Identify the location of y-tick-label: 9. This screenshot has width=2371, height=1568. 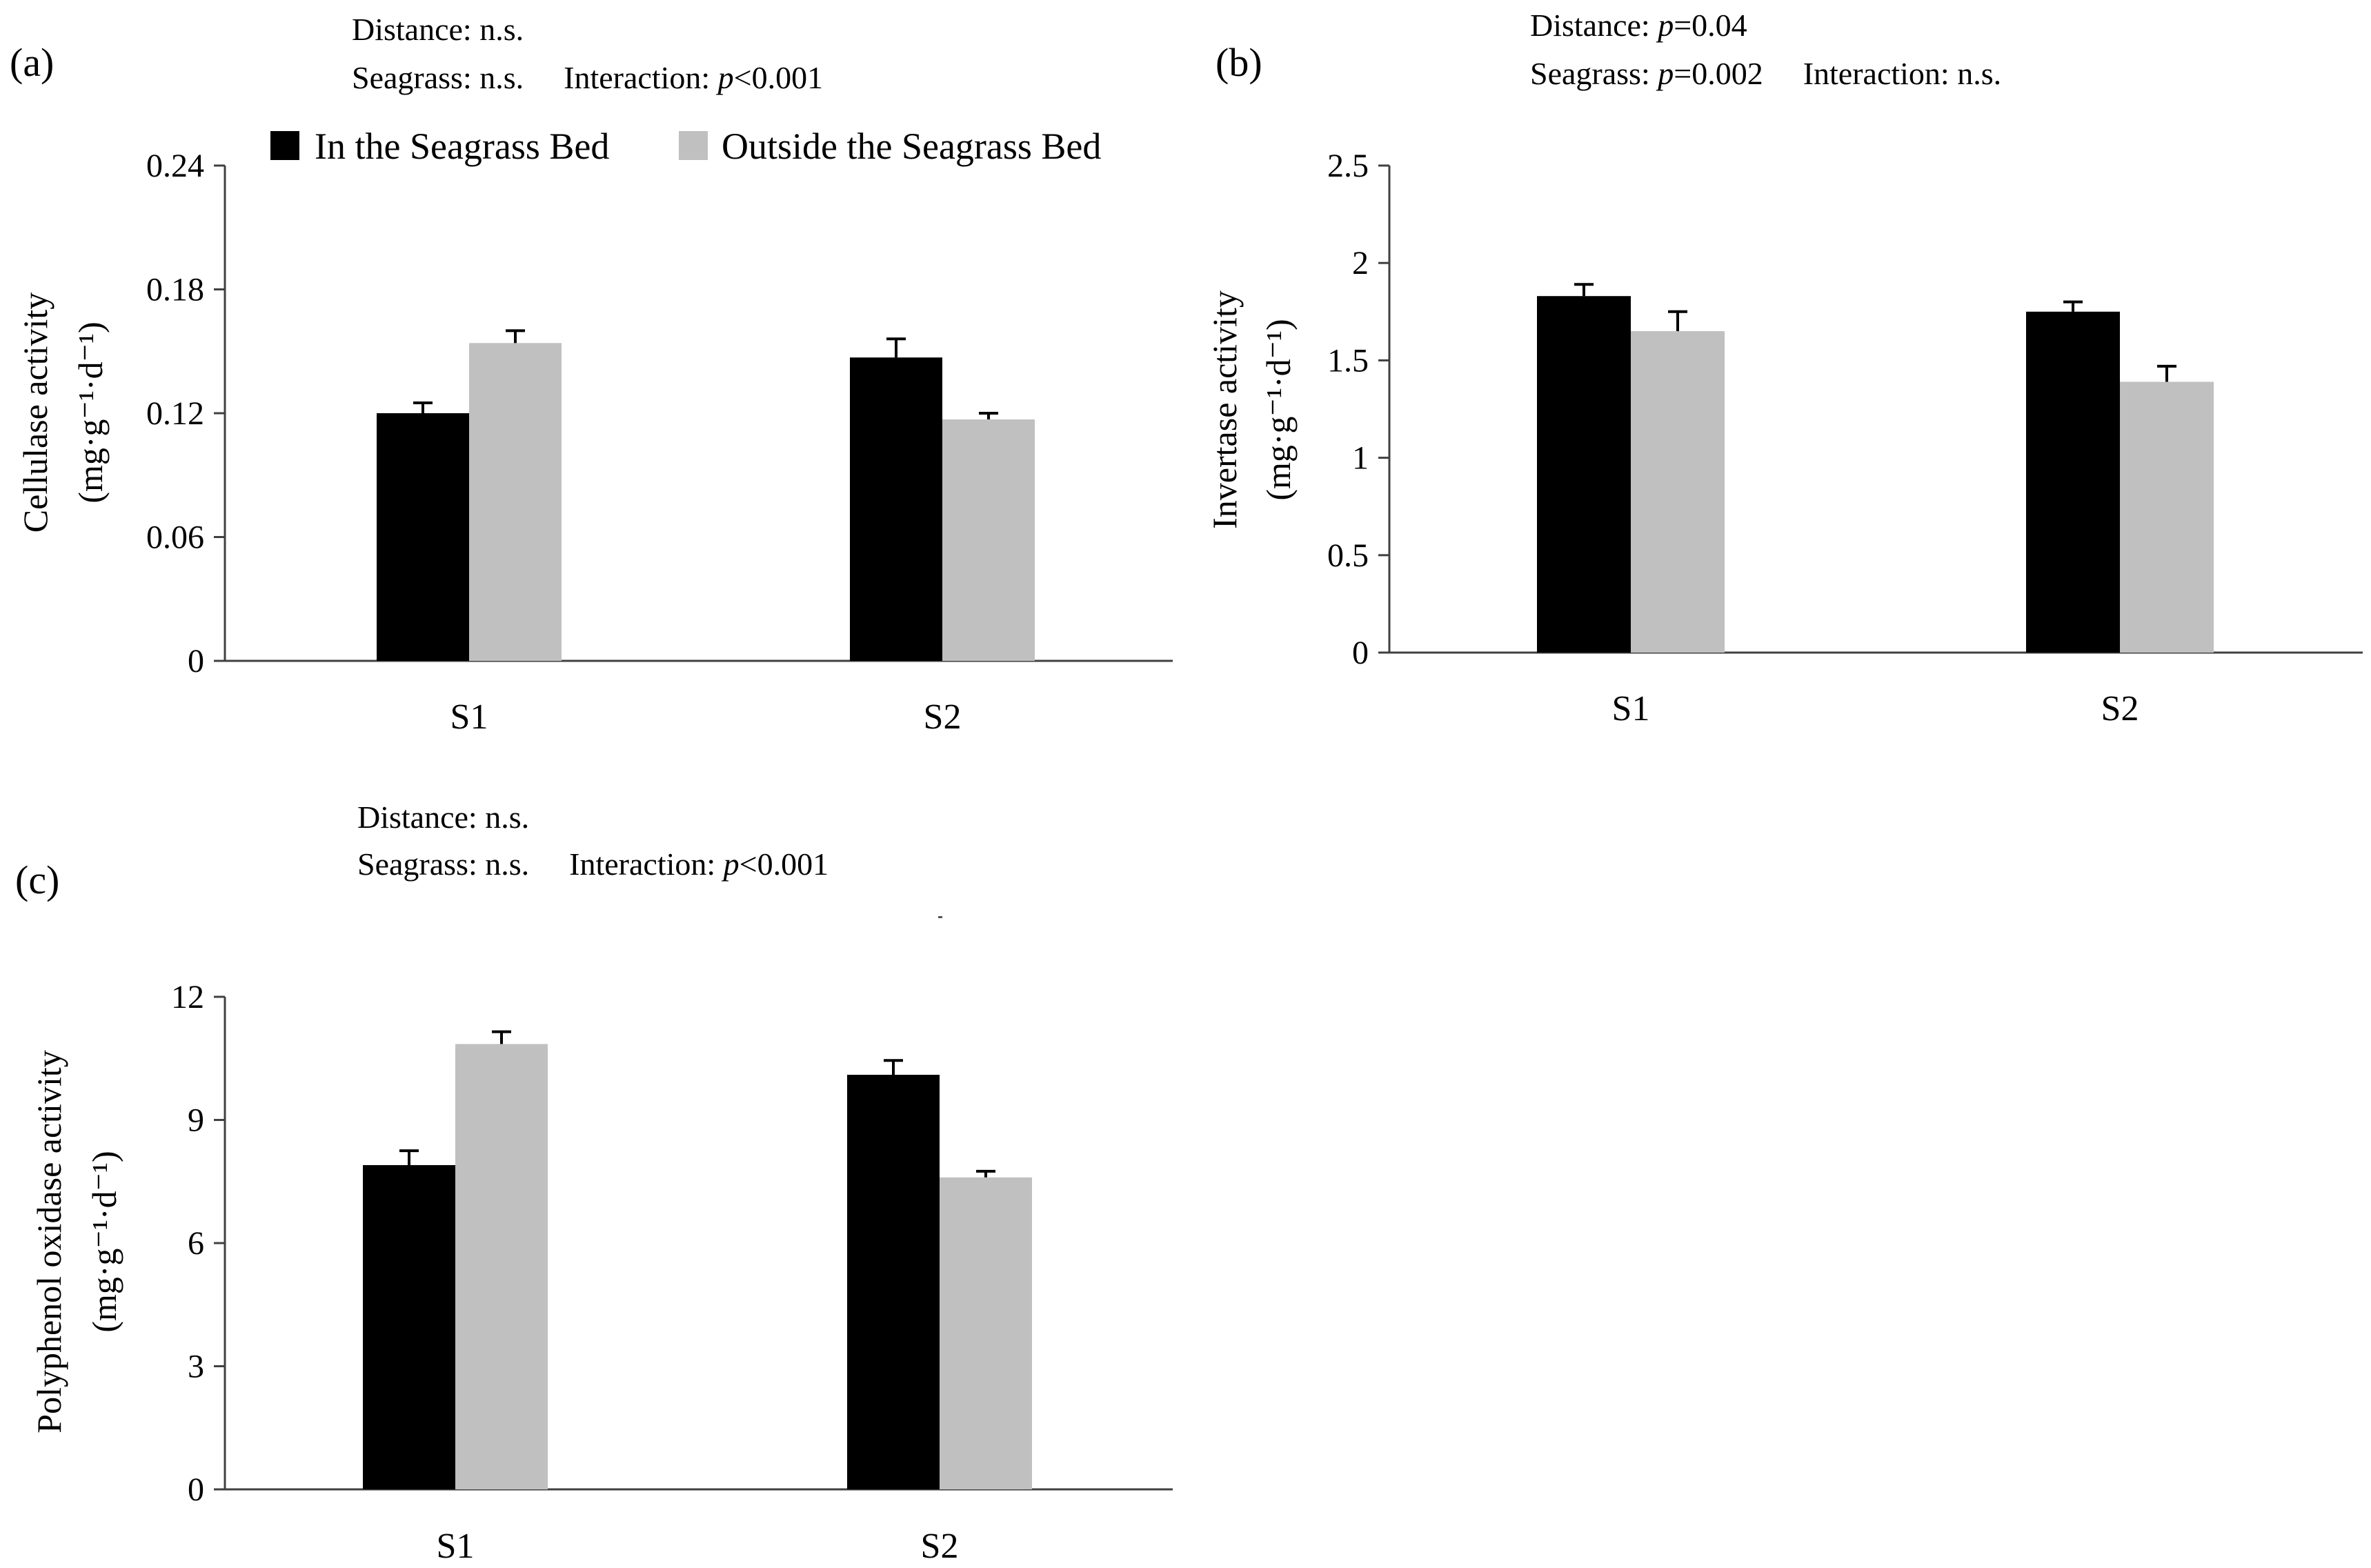
(196, 1120).